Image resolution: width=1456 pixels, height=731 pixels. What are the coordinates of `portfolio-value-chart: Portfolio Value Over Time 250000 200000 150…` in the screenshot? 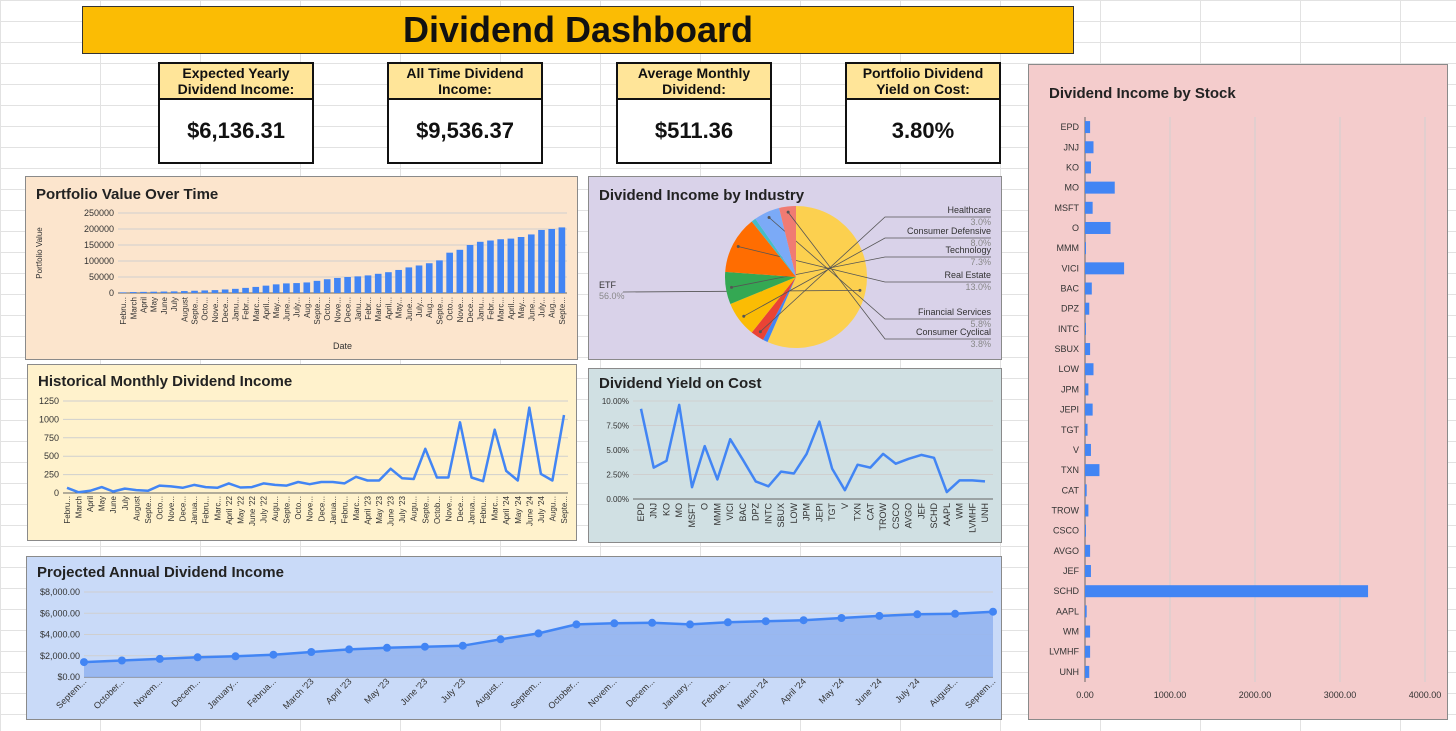 It's located at (301, 268).